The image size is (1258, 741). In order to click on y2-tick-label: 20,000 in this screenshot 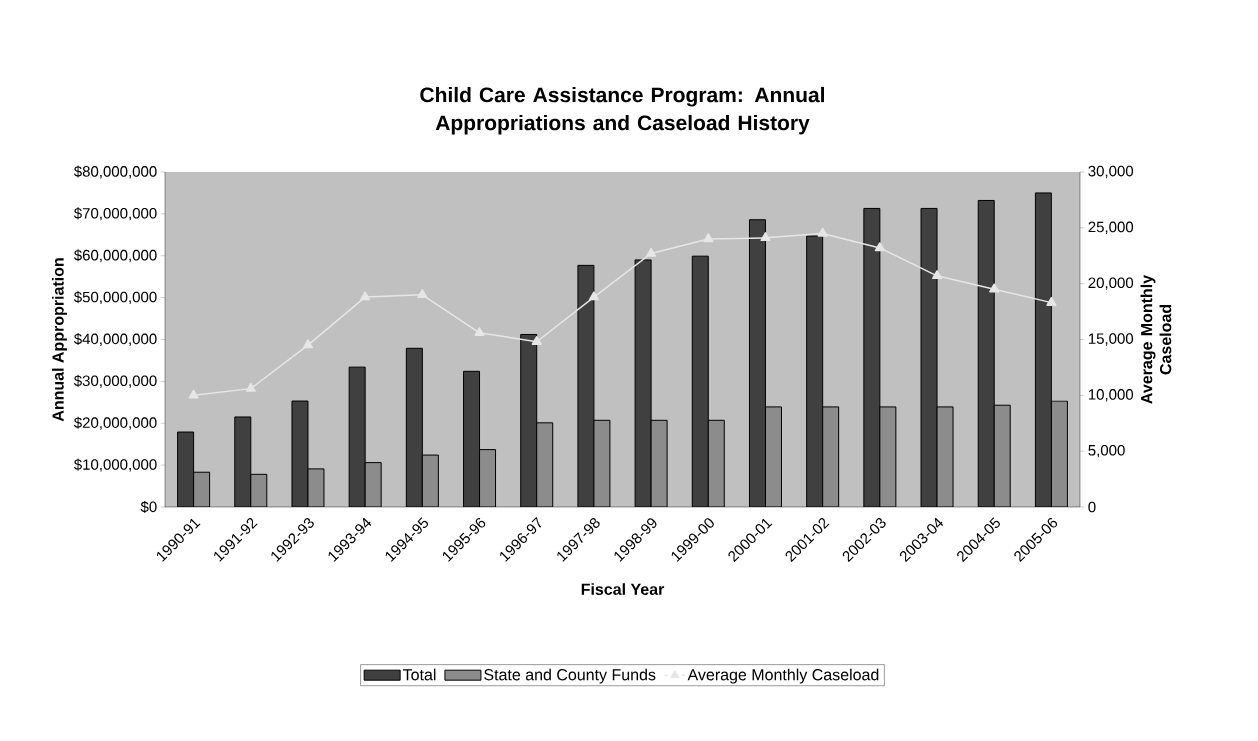, I will do `click(1111, 283)`.